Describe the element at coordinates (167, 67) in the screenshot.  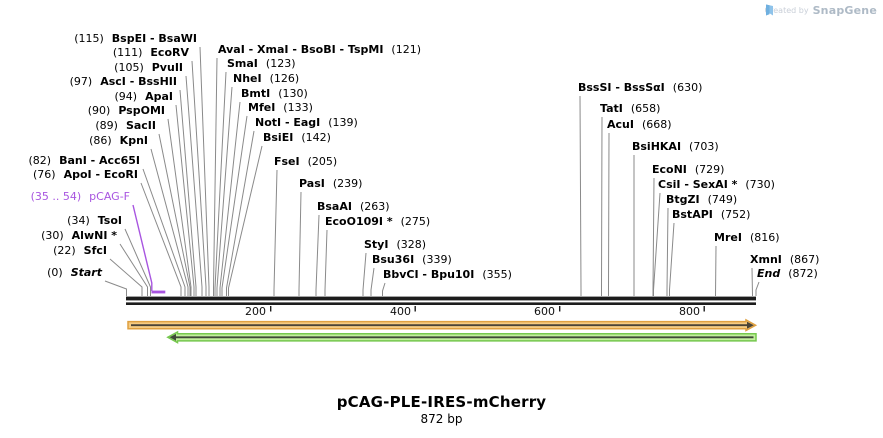
I see `site-name: PvuII` at that location.